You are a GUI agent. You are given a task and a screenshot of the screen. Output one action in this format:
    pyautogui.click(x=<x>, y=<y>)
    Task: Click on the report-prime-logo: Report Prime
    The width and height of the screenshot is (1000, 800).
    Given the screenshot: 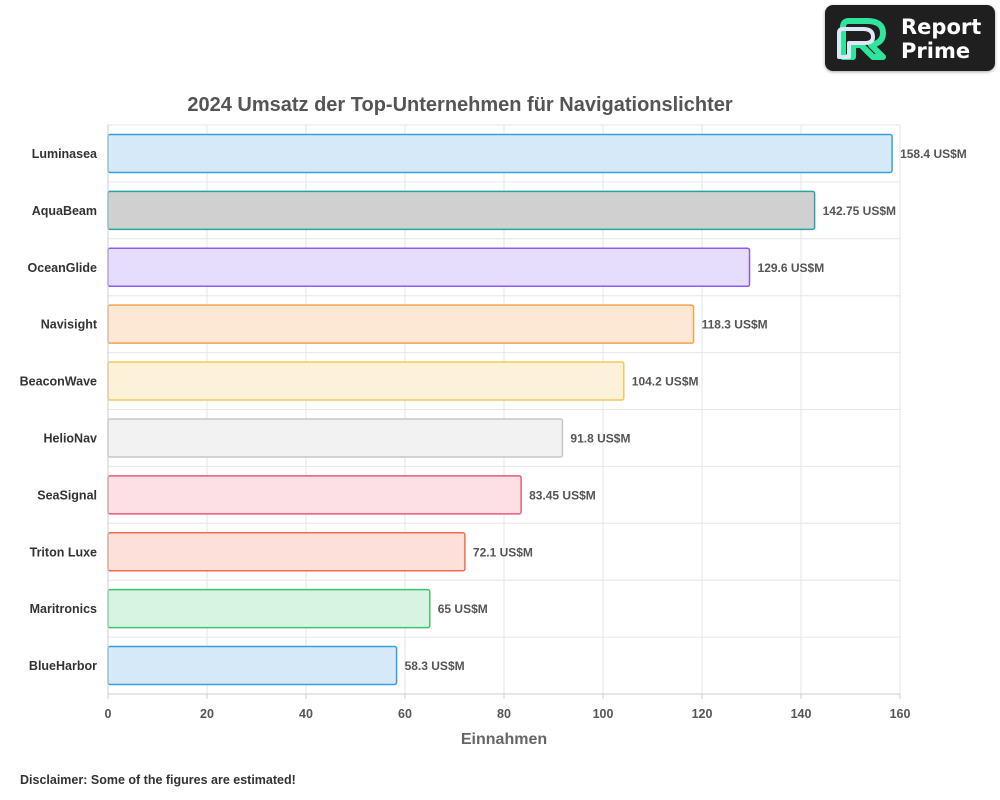 What is the action you would take?
    pyautogui.click(x=910, y=38)
    